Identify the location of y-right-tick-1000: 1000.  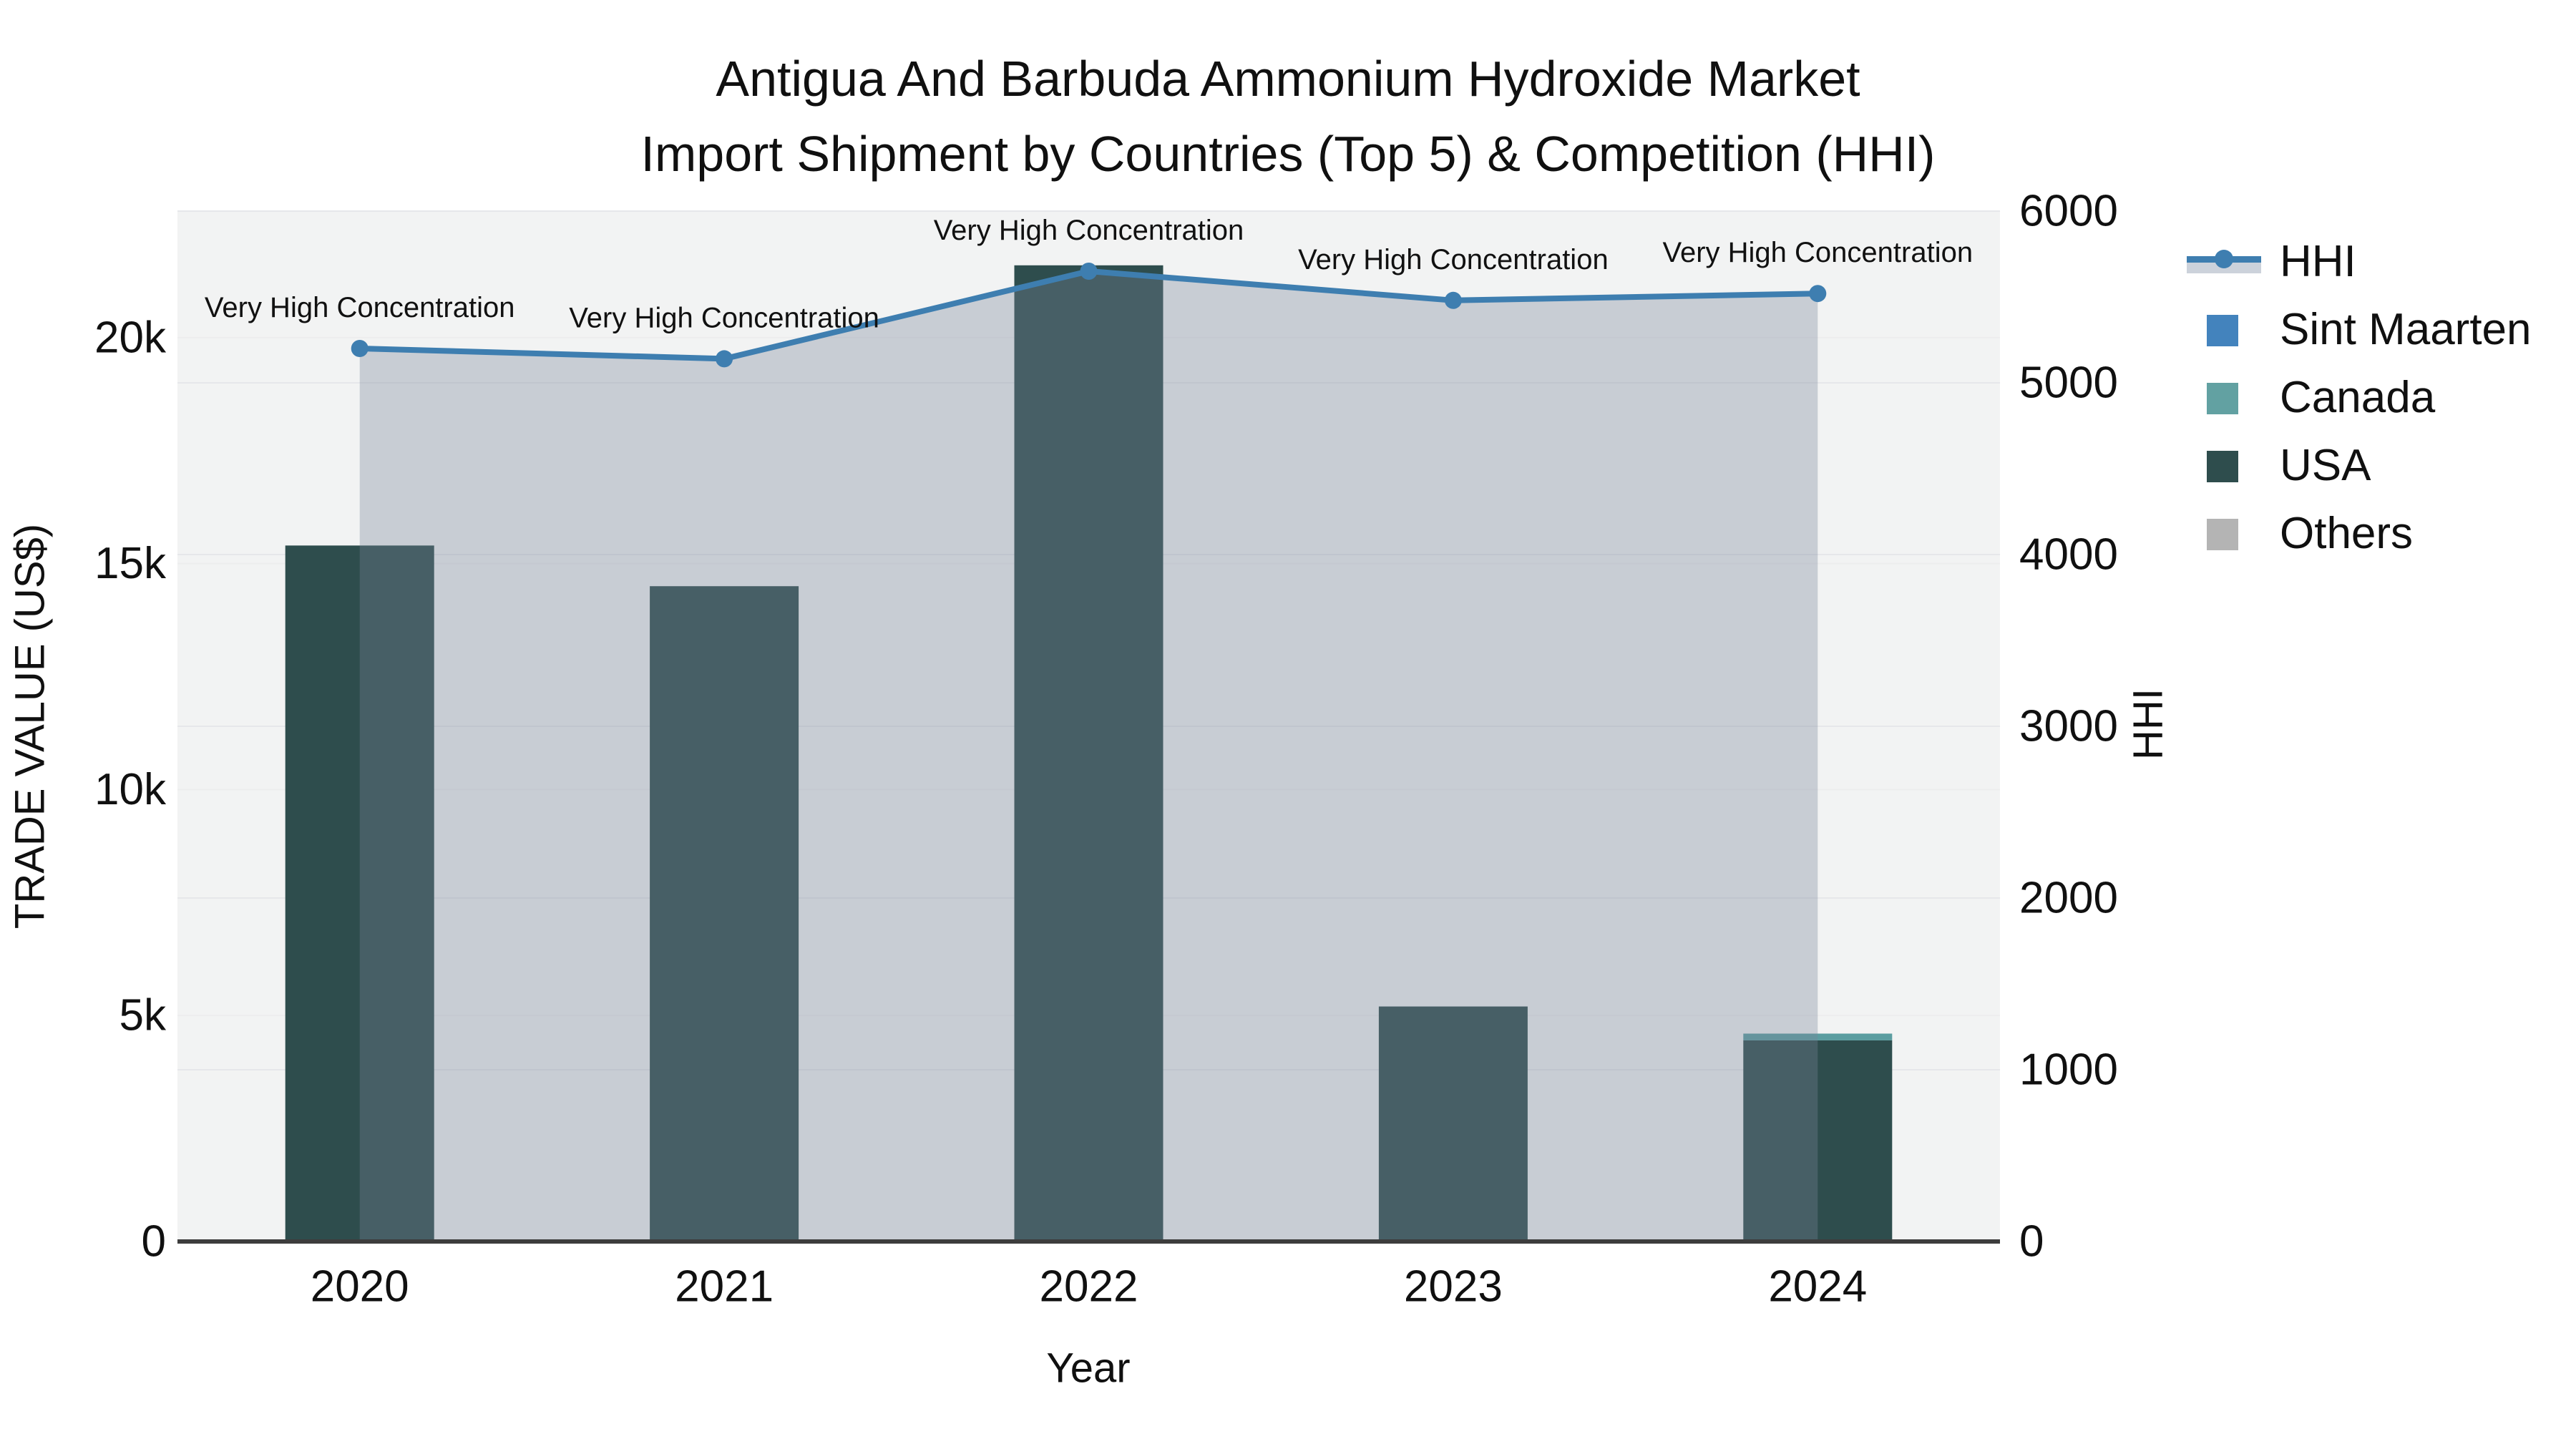
(2068, 1070).